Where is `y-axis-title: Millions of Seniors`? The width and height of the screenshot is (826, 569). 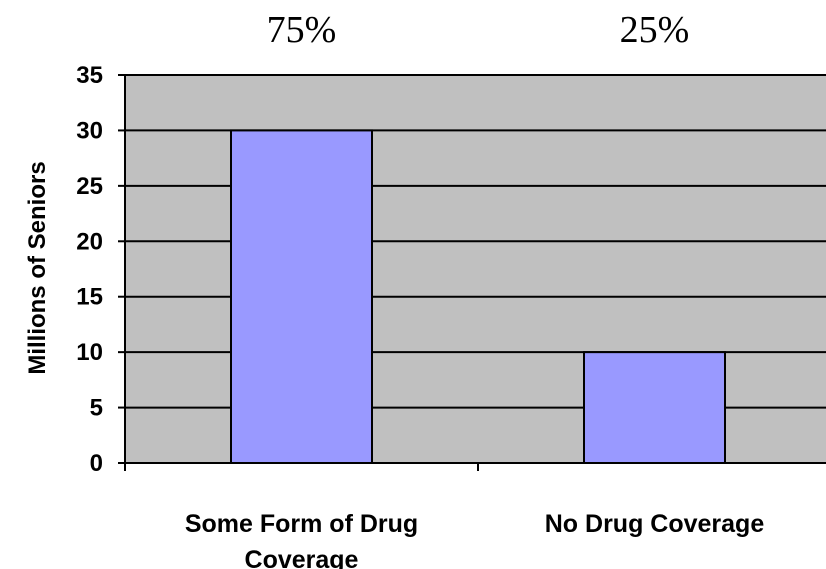
y-axis-title: Millions of Seniors is located at coordinates (37, 267).